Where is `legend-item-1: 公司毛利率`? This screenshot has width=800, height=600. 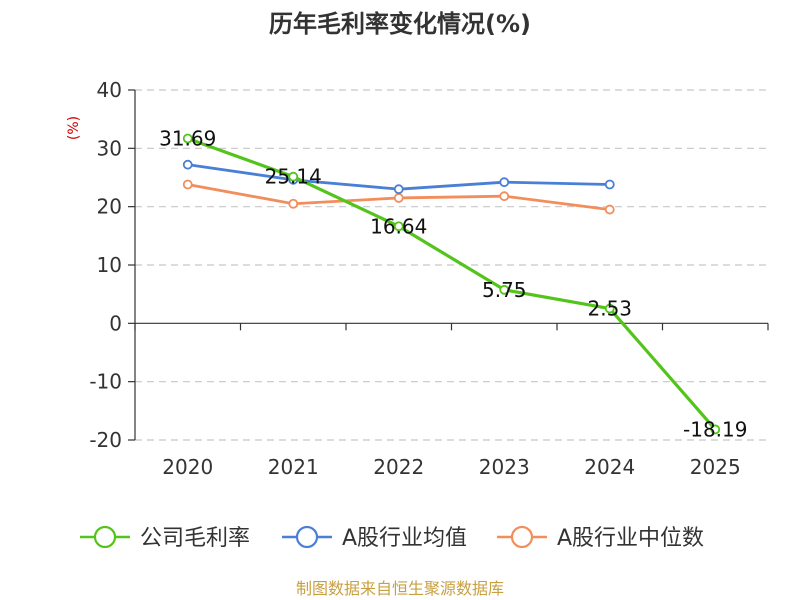 legend-item-1: 公司毛利率 is located at coordinates (165, 538).